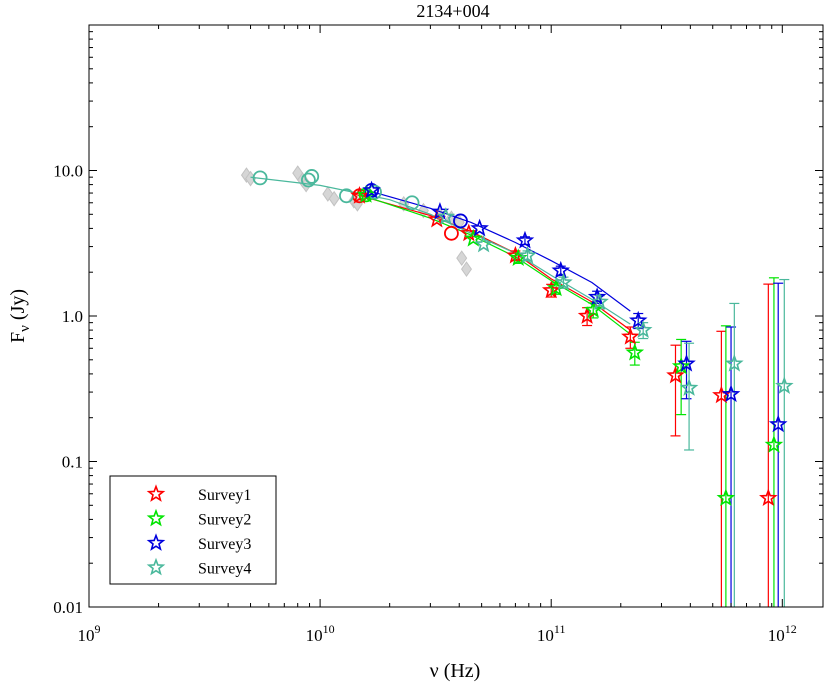  Describe the element at coordinates (68, 171) in the screenshot. I see `y-tick-label: 10.0` at that location.